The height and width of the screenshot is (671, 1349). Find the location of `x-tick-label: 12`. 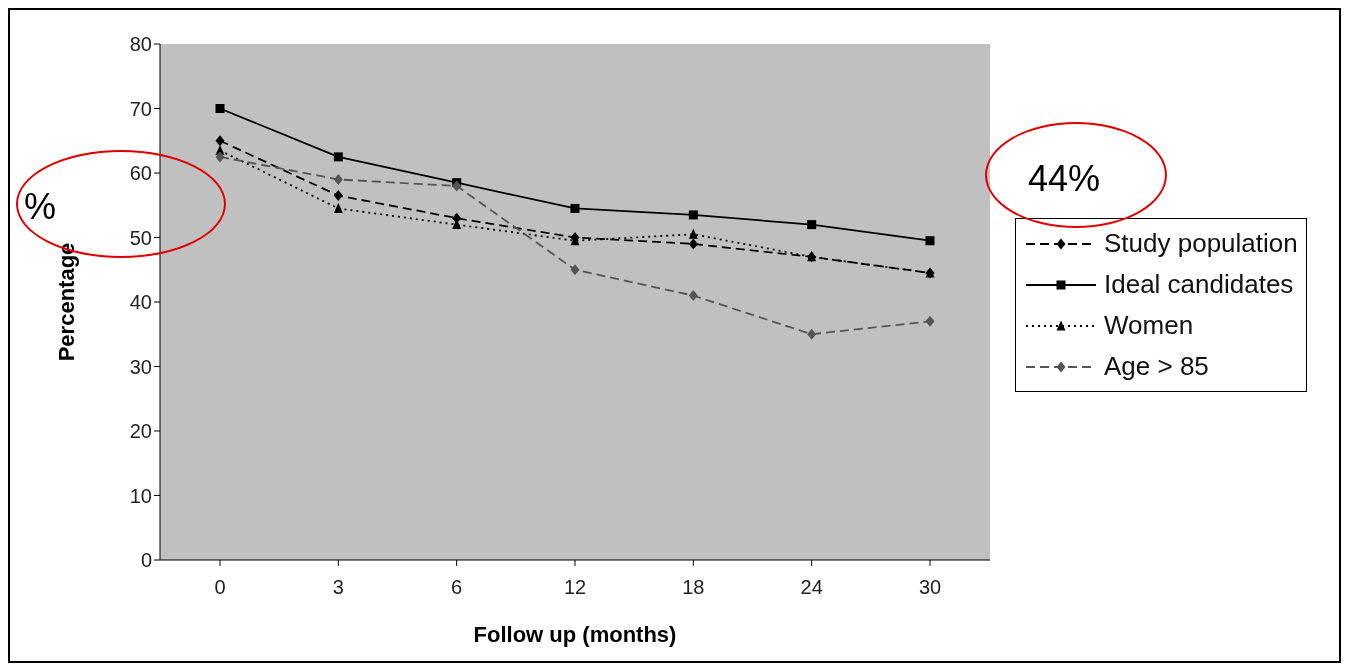

x-tick-label: 12 is located at coordinates (575, 587).